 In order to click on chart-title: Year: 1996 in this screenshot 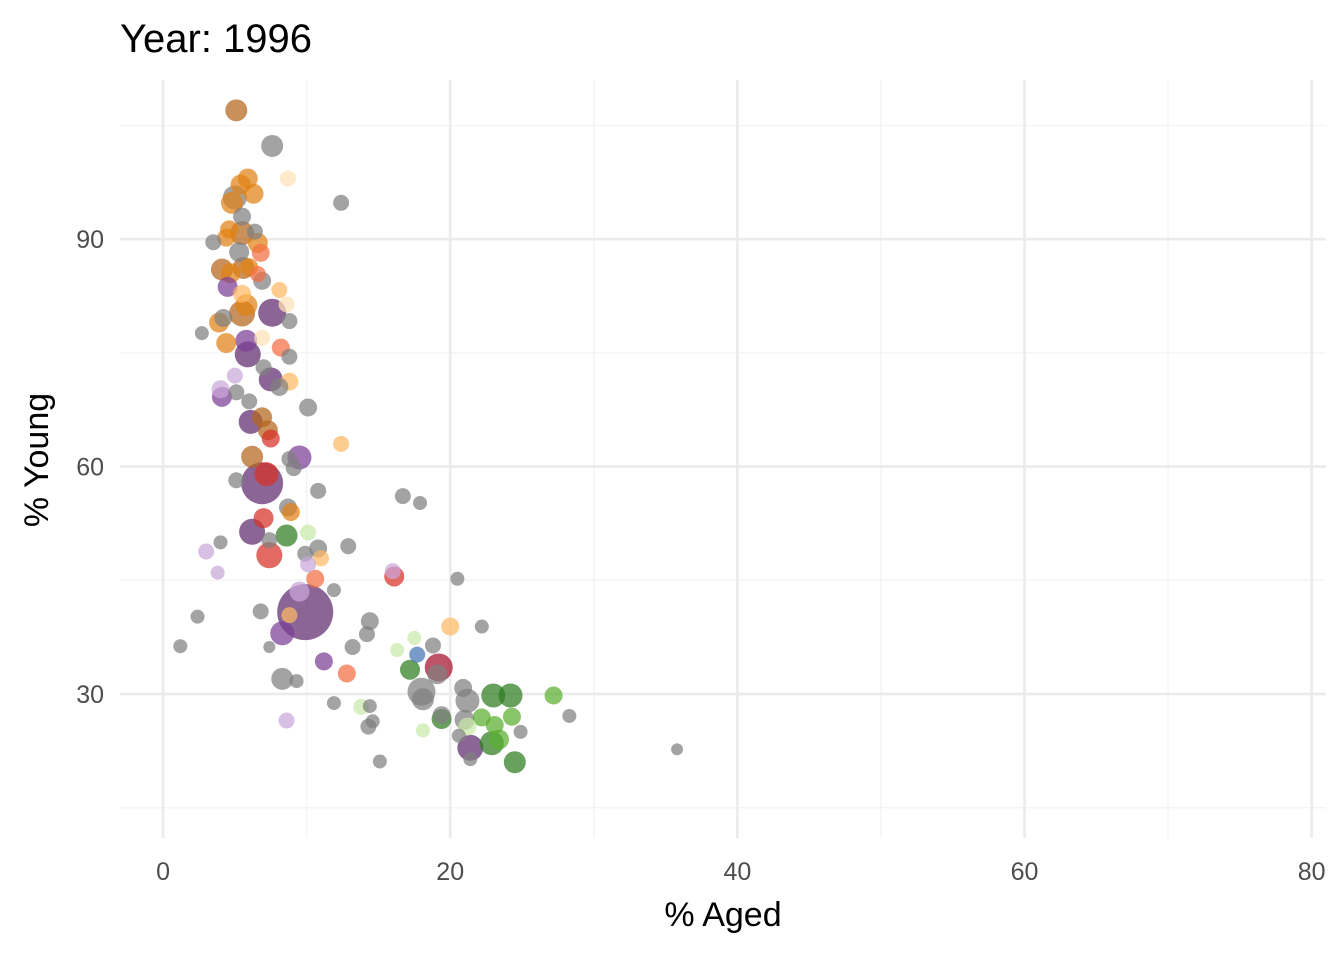, I will do `click(216, 39)`.